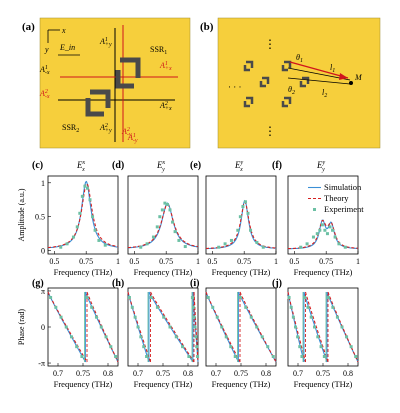 Image resolution: width=400 pixels, height=413 pixels. What do you see at coordinates (70, 128) in the screenshot?
I see `ssr2-label: SSR2` at bounding box center [70, 128].